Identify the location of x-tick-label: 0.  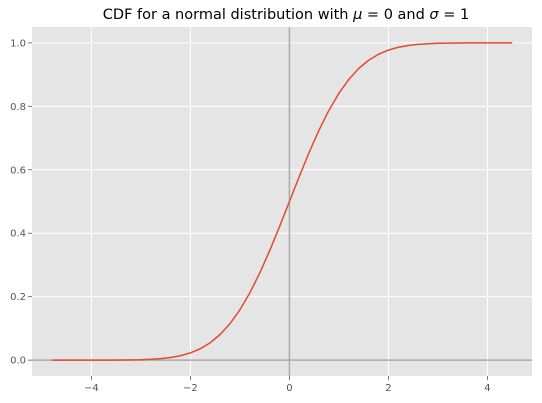
(289, 388).